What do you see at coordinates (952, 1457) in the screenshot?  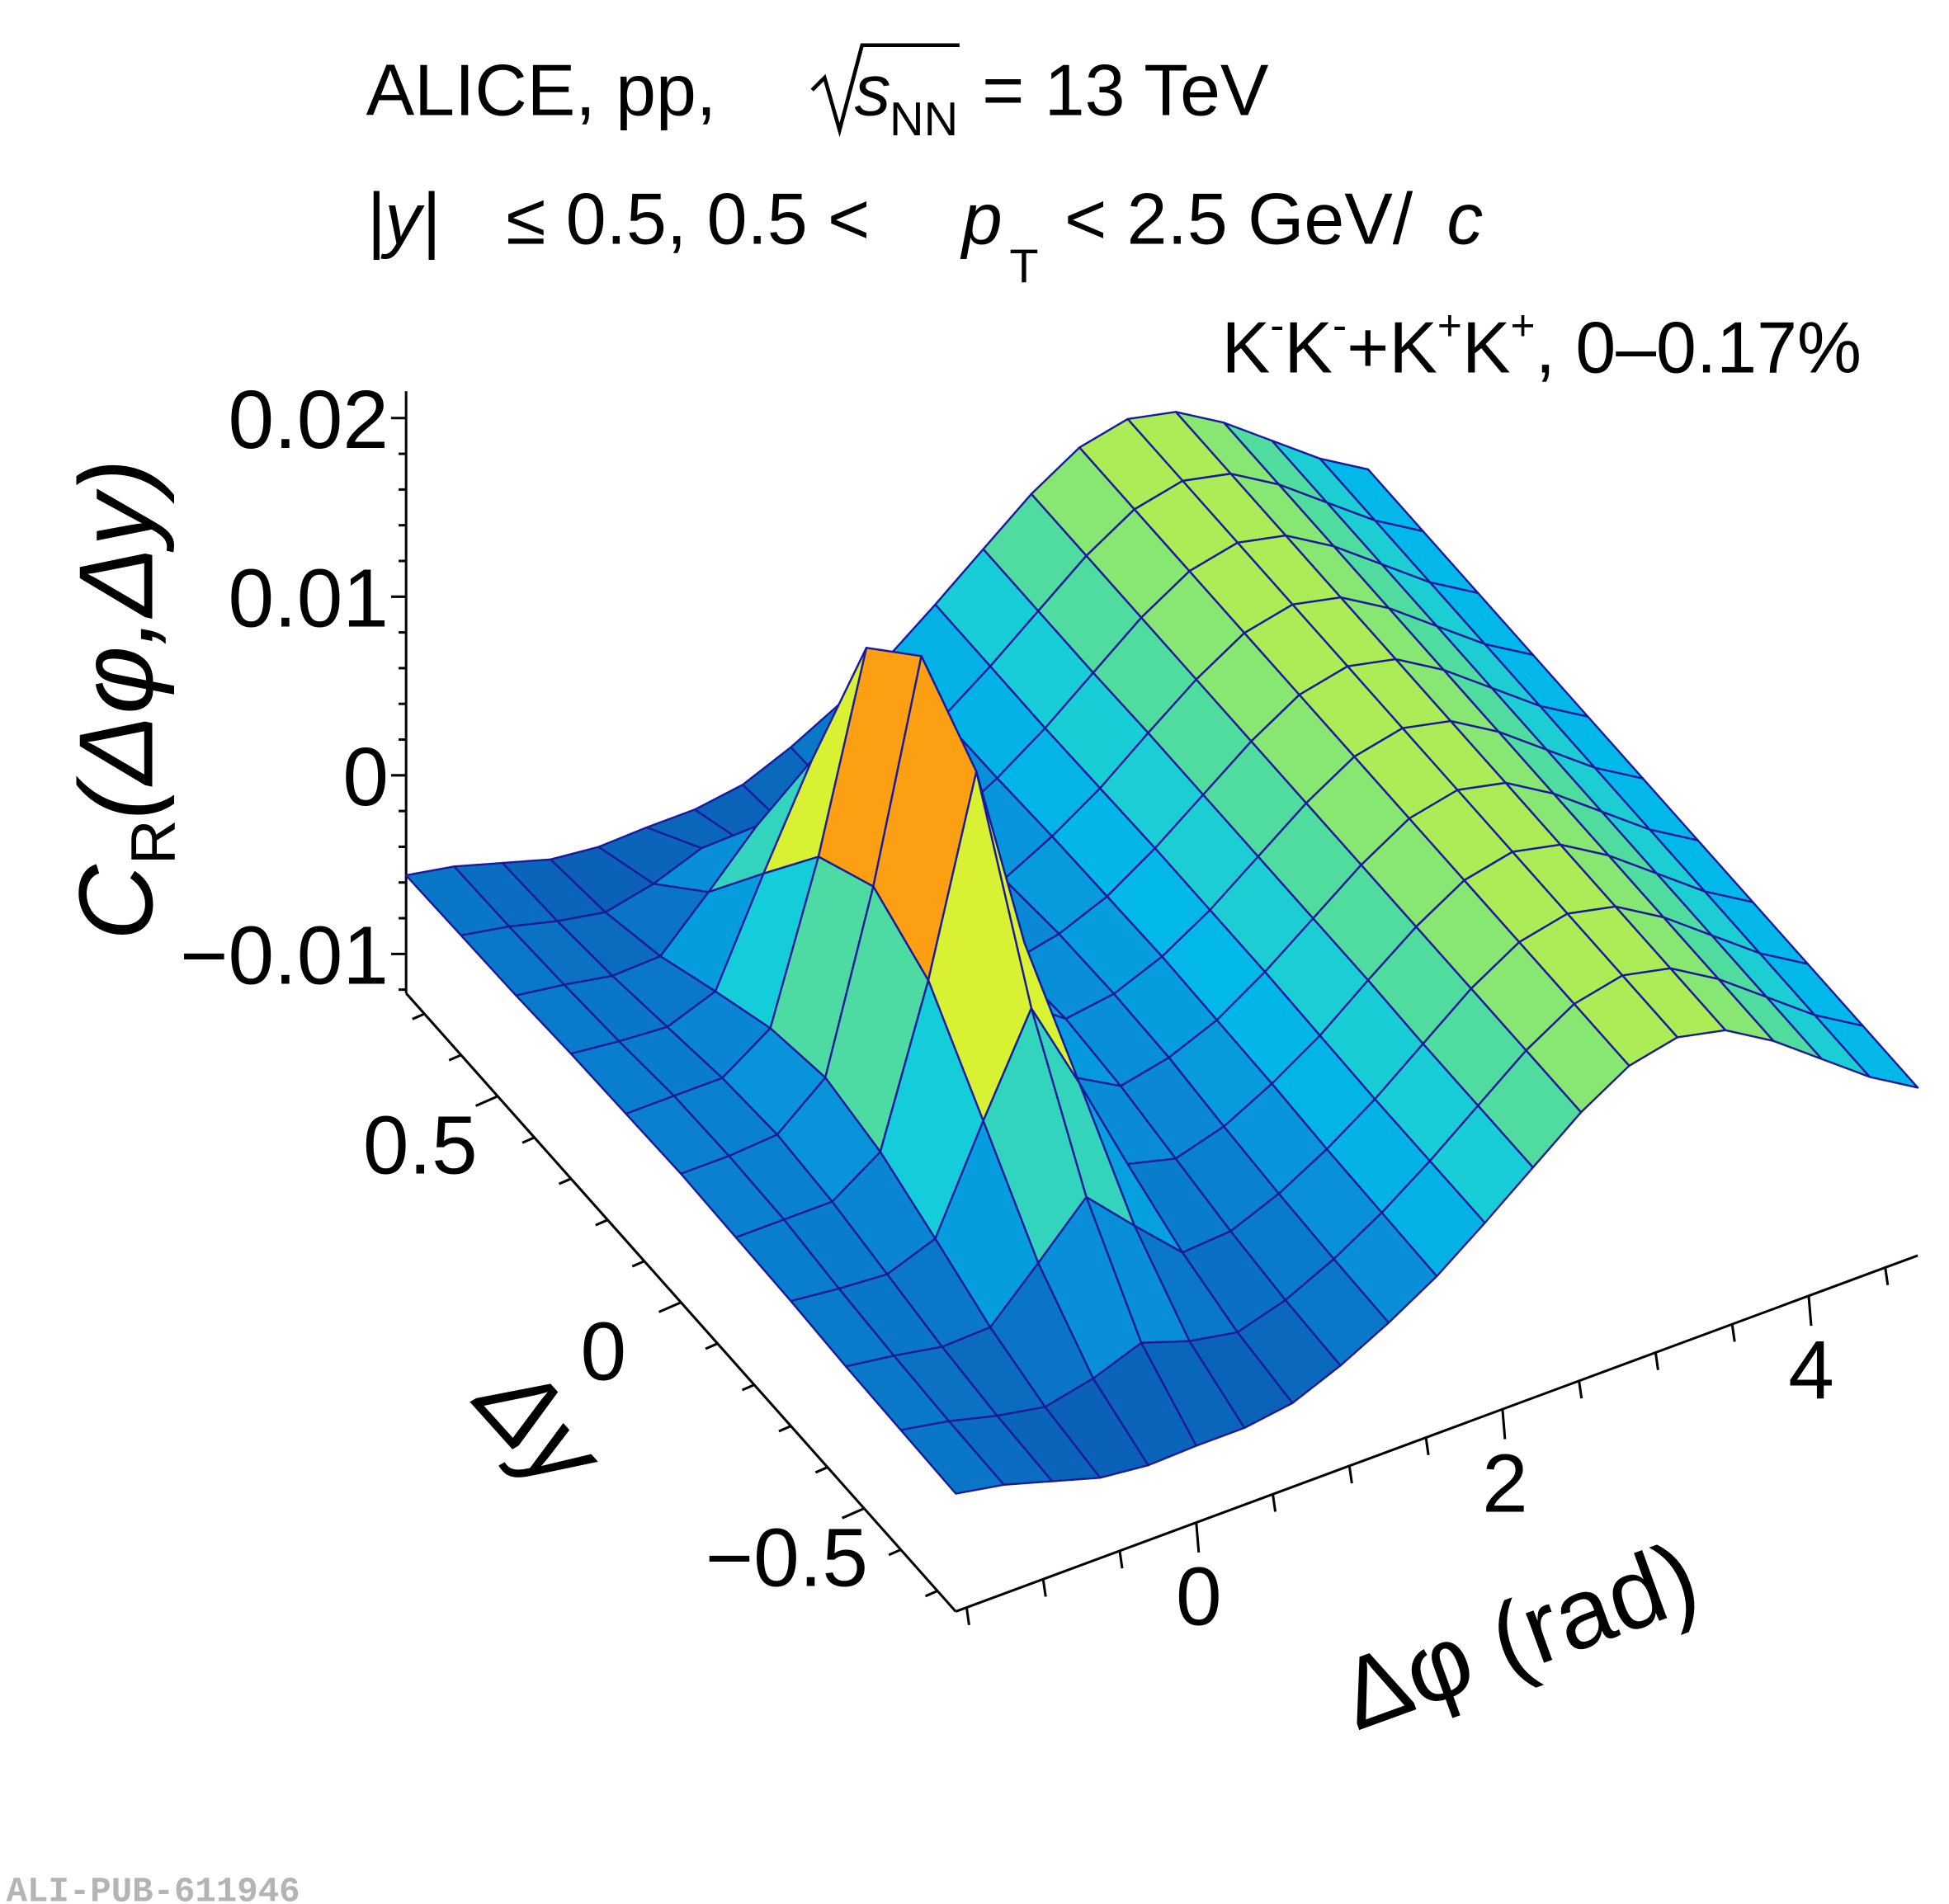 I see `surface-cell` at bounding box center [952, 1457].